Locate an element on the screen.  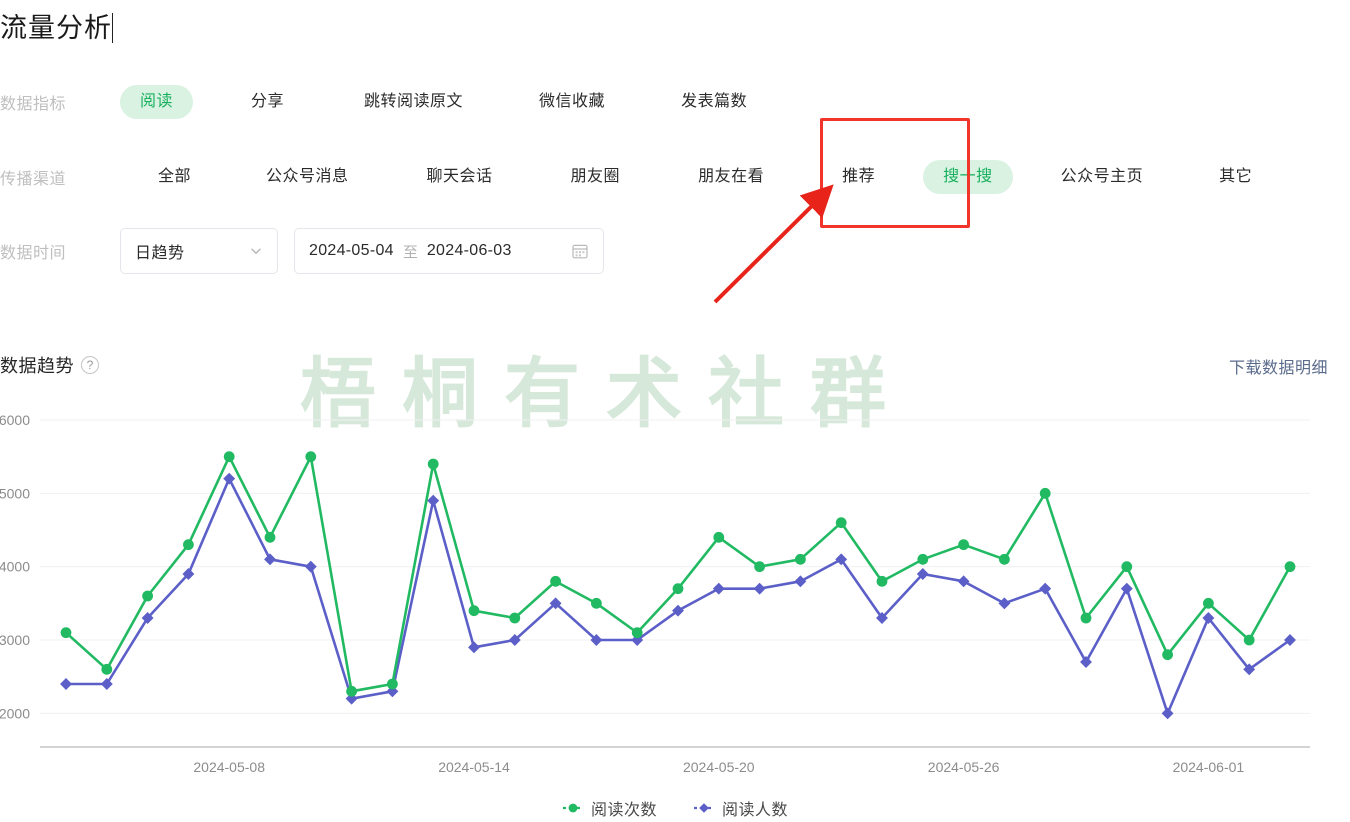
channel-chip-other: 其它 is located at coordinates (1236, 176).